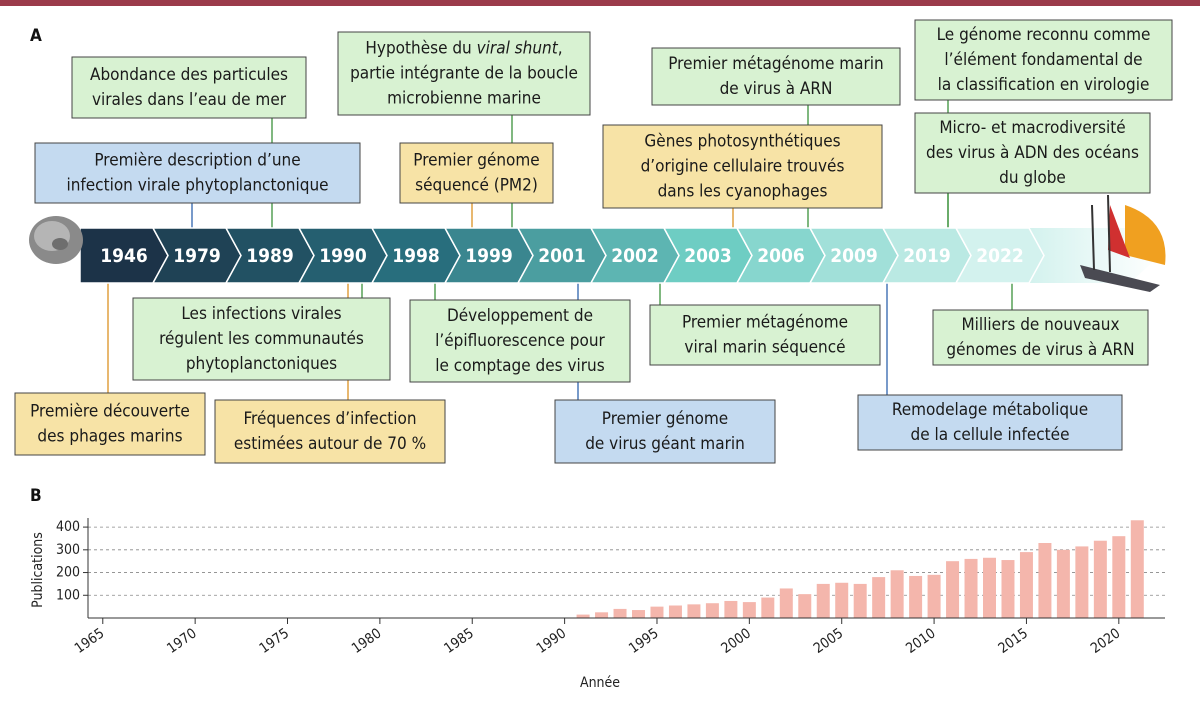 This screenshot has width=1200, height=715. I want to click on year-label: 1990, so click(343, 256).